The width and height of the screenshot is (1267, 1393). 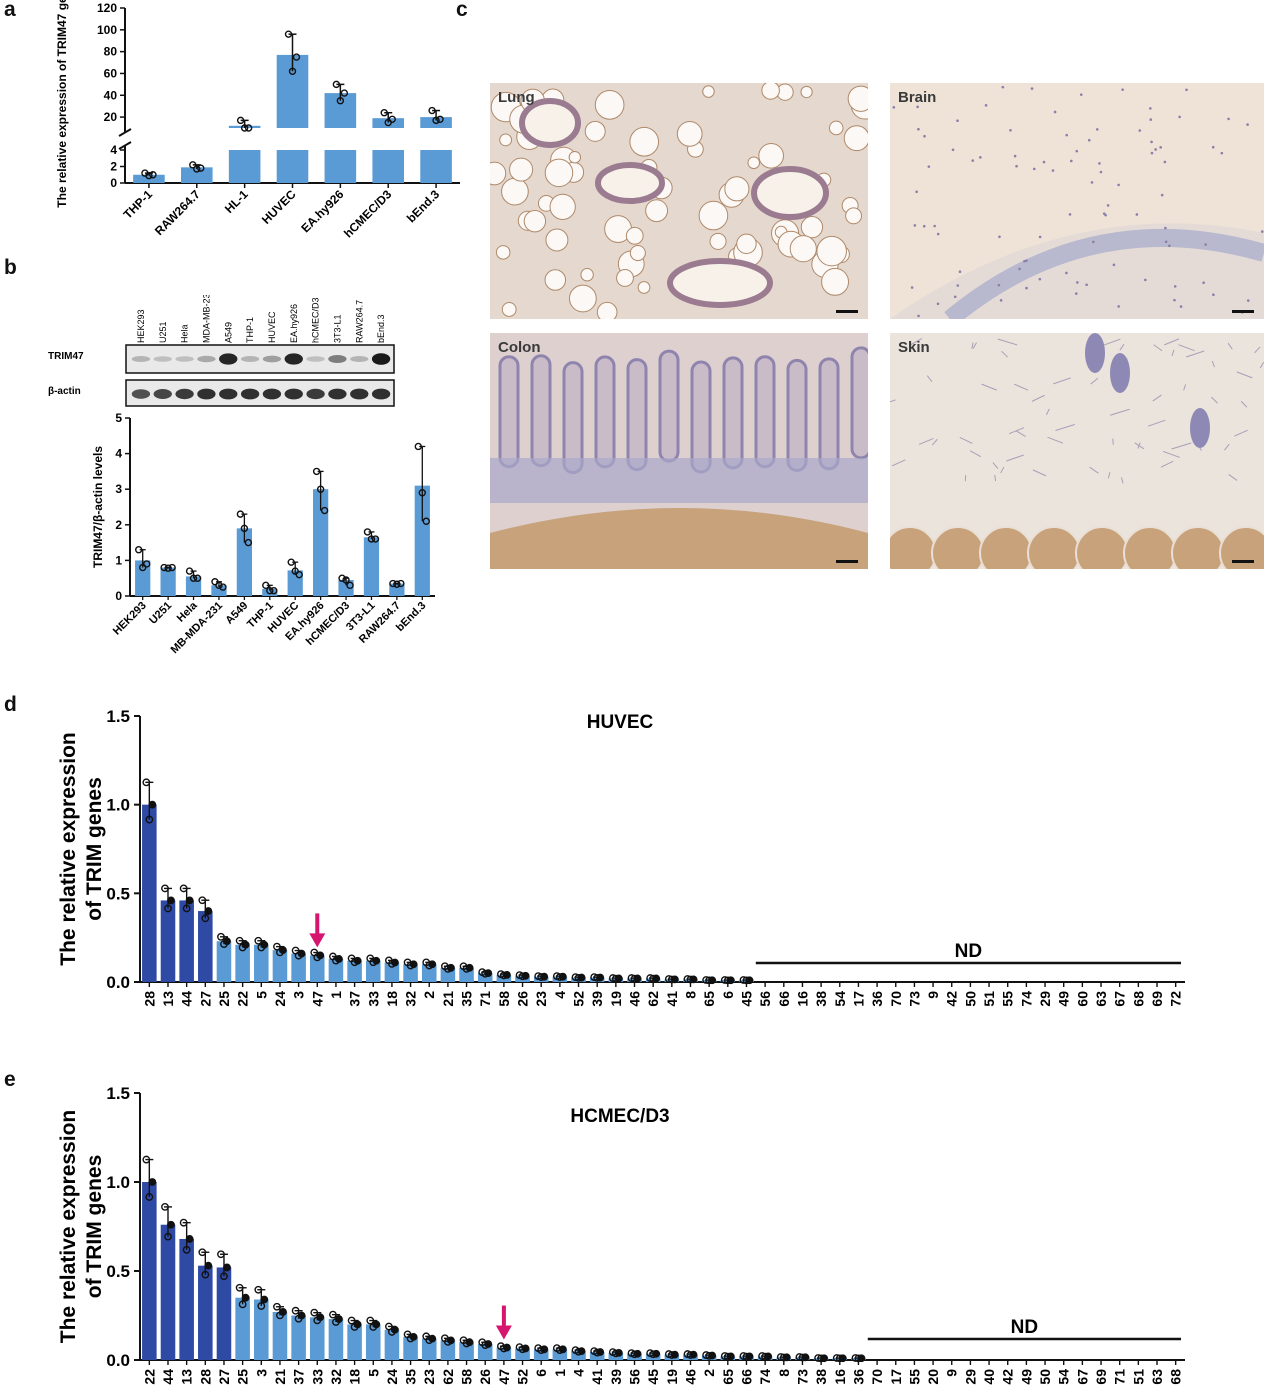 What do you see at coordinates (337, 328) in the screenshot?
I see `blot-lane-label: 3T3-L1` at bounding box center [337, 328].